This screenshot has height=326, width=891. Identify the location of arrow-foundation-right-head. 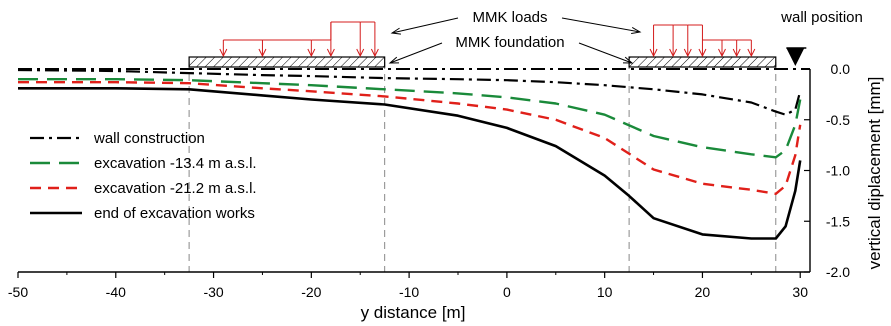
(628, 60).